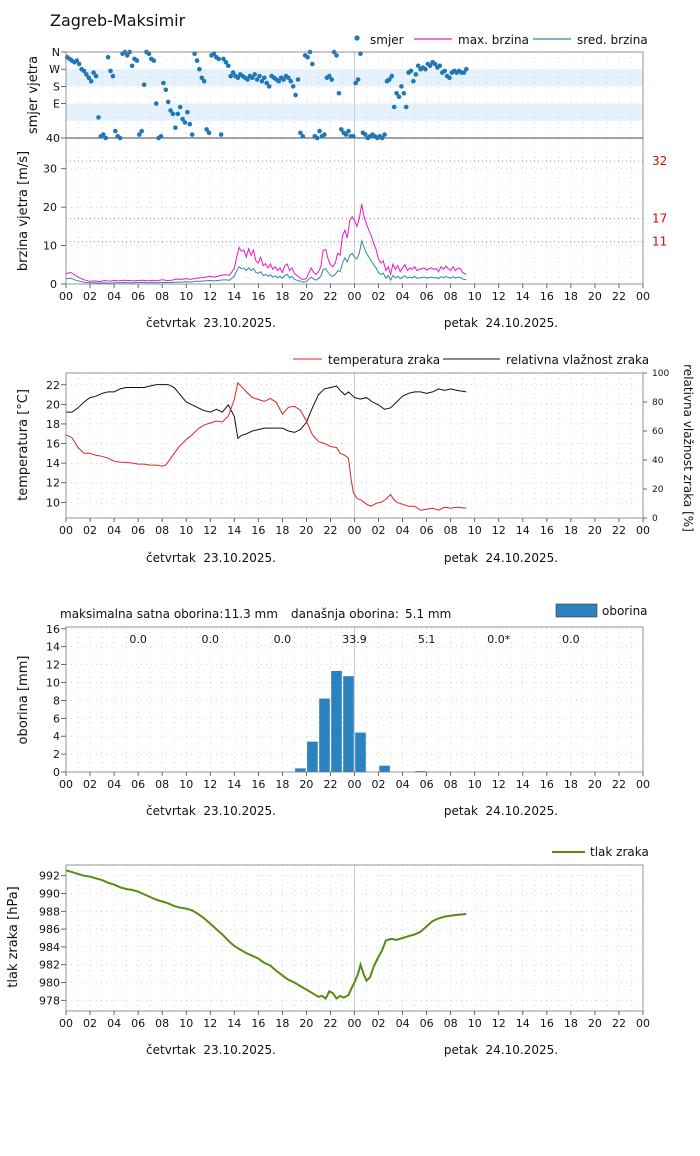 This screenshot has width=700, height=1156. I want to click on humidity-axis-title: relativna vlažnost zraka [%], so click(688, 448).